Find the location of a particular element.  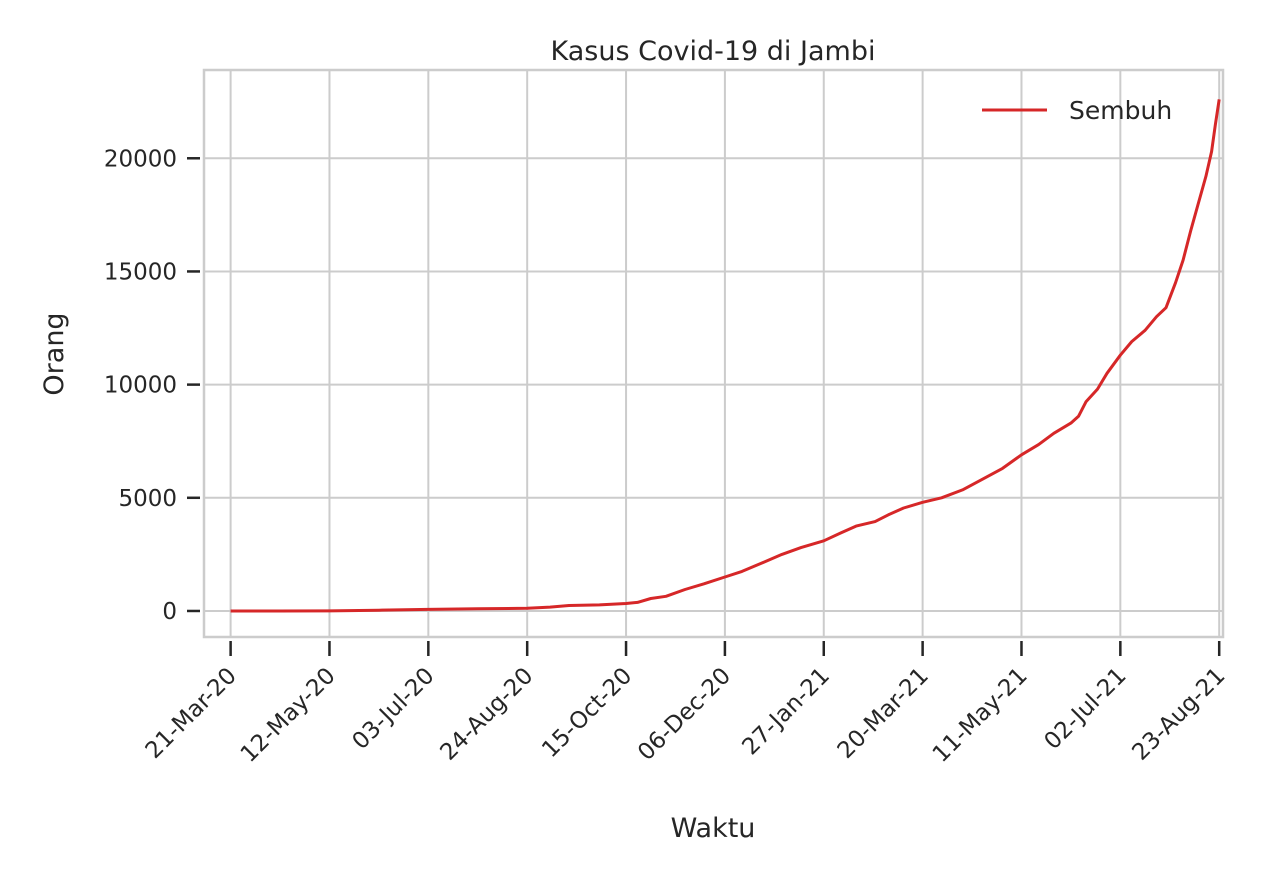

x-tick-label: 02-Jul-21 is located at coordinates (1086, 709).